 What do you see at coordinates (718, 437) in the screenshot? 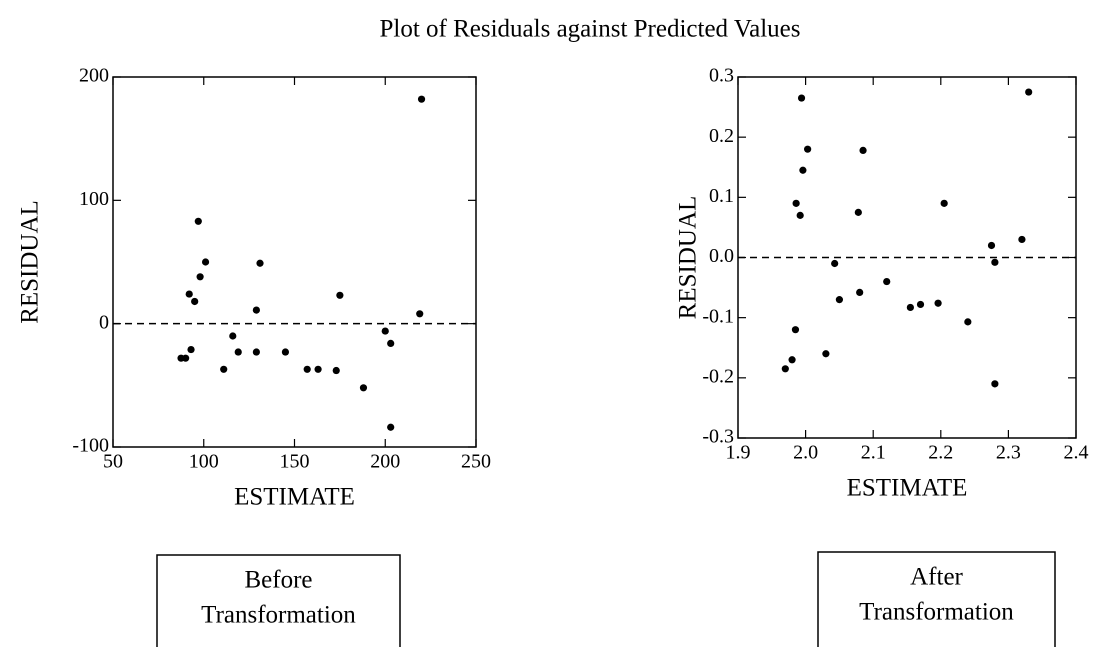
I see `y-tick-label: -0.3` at bounding box center [718, 437].